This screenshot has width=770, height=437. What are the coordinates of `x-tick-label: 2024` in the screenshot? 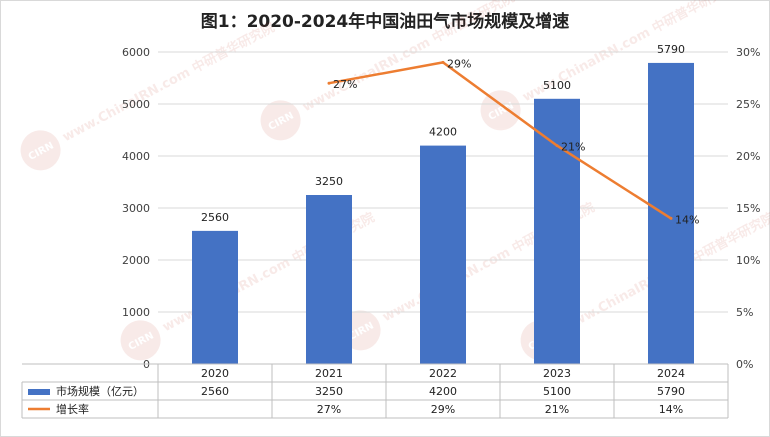 It's located at (671, 373).